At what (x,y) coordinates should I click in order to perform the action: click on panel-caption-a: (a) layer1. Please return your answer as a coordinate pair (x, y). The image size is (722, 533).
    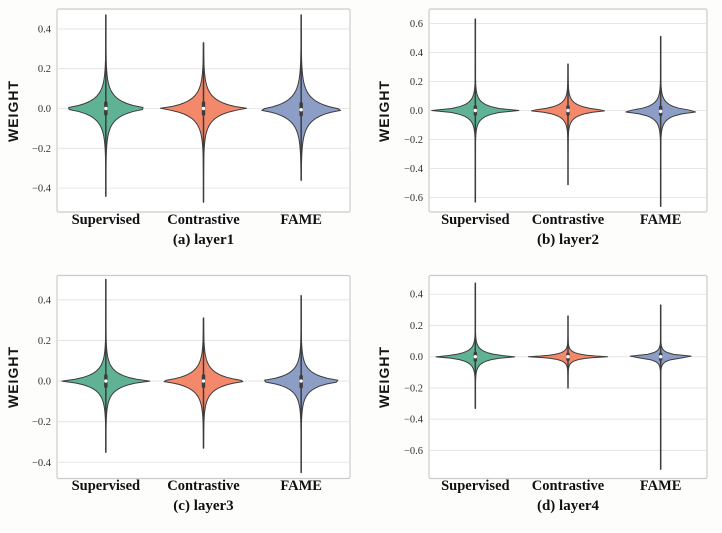
    Looking at the image, I should click on (203, 240).